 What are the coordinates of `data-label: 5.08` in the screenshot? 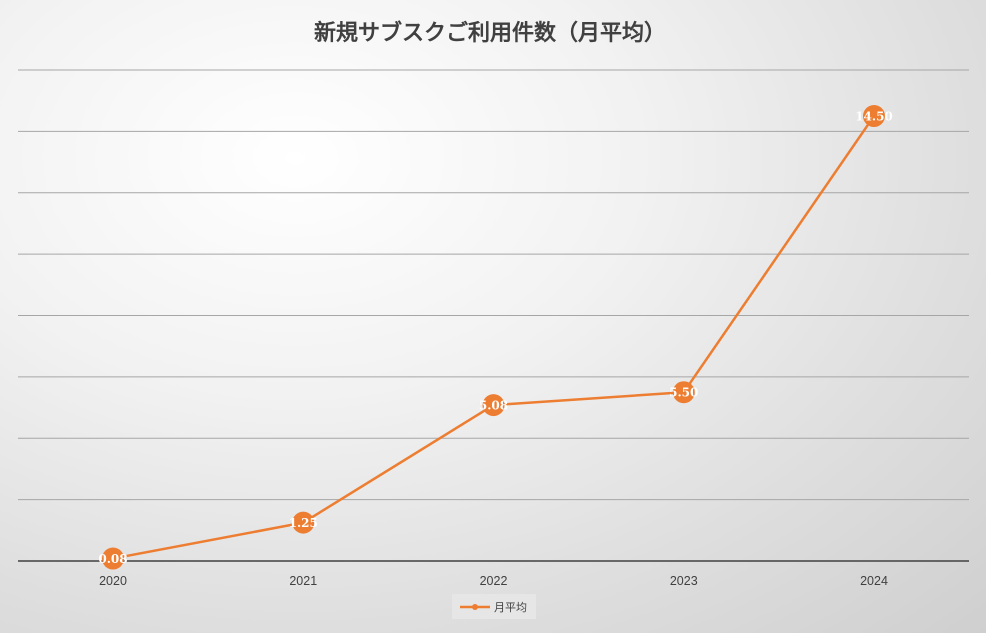 It's located at (493, 406).